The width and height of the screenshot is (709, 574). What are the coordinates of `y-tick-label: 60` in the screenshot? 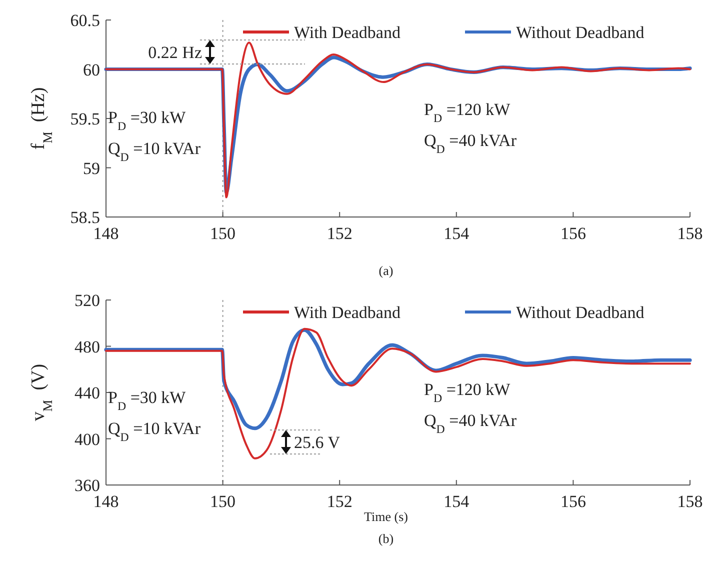 It's located at (91, 70).